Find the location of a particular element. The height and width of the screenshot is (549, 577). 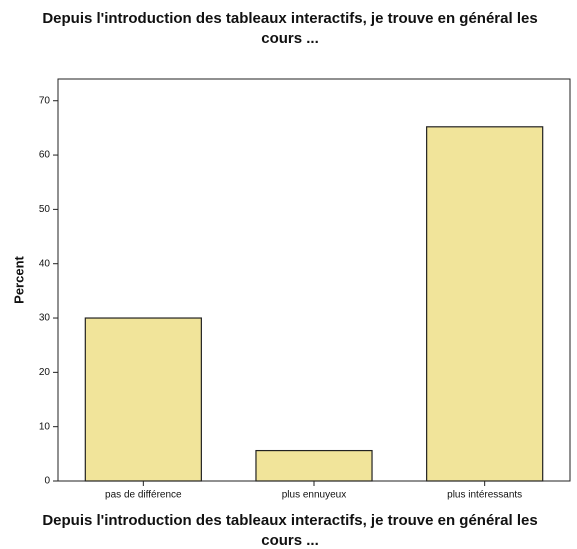

y-tick-label: 20 is located at coordinates (45, 372).